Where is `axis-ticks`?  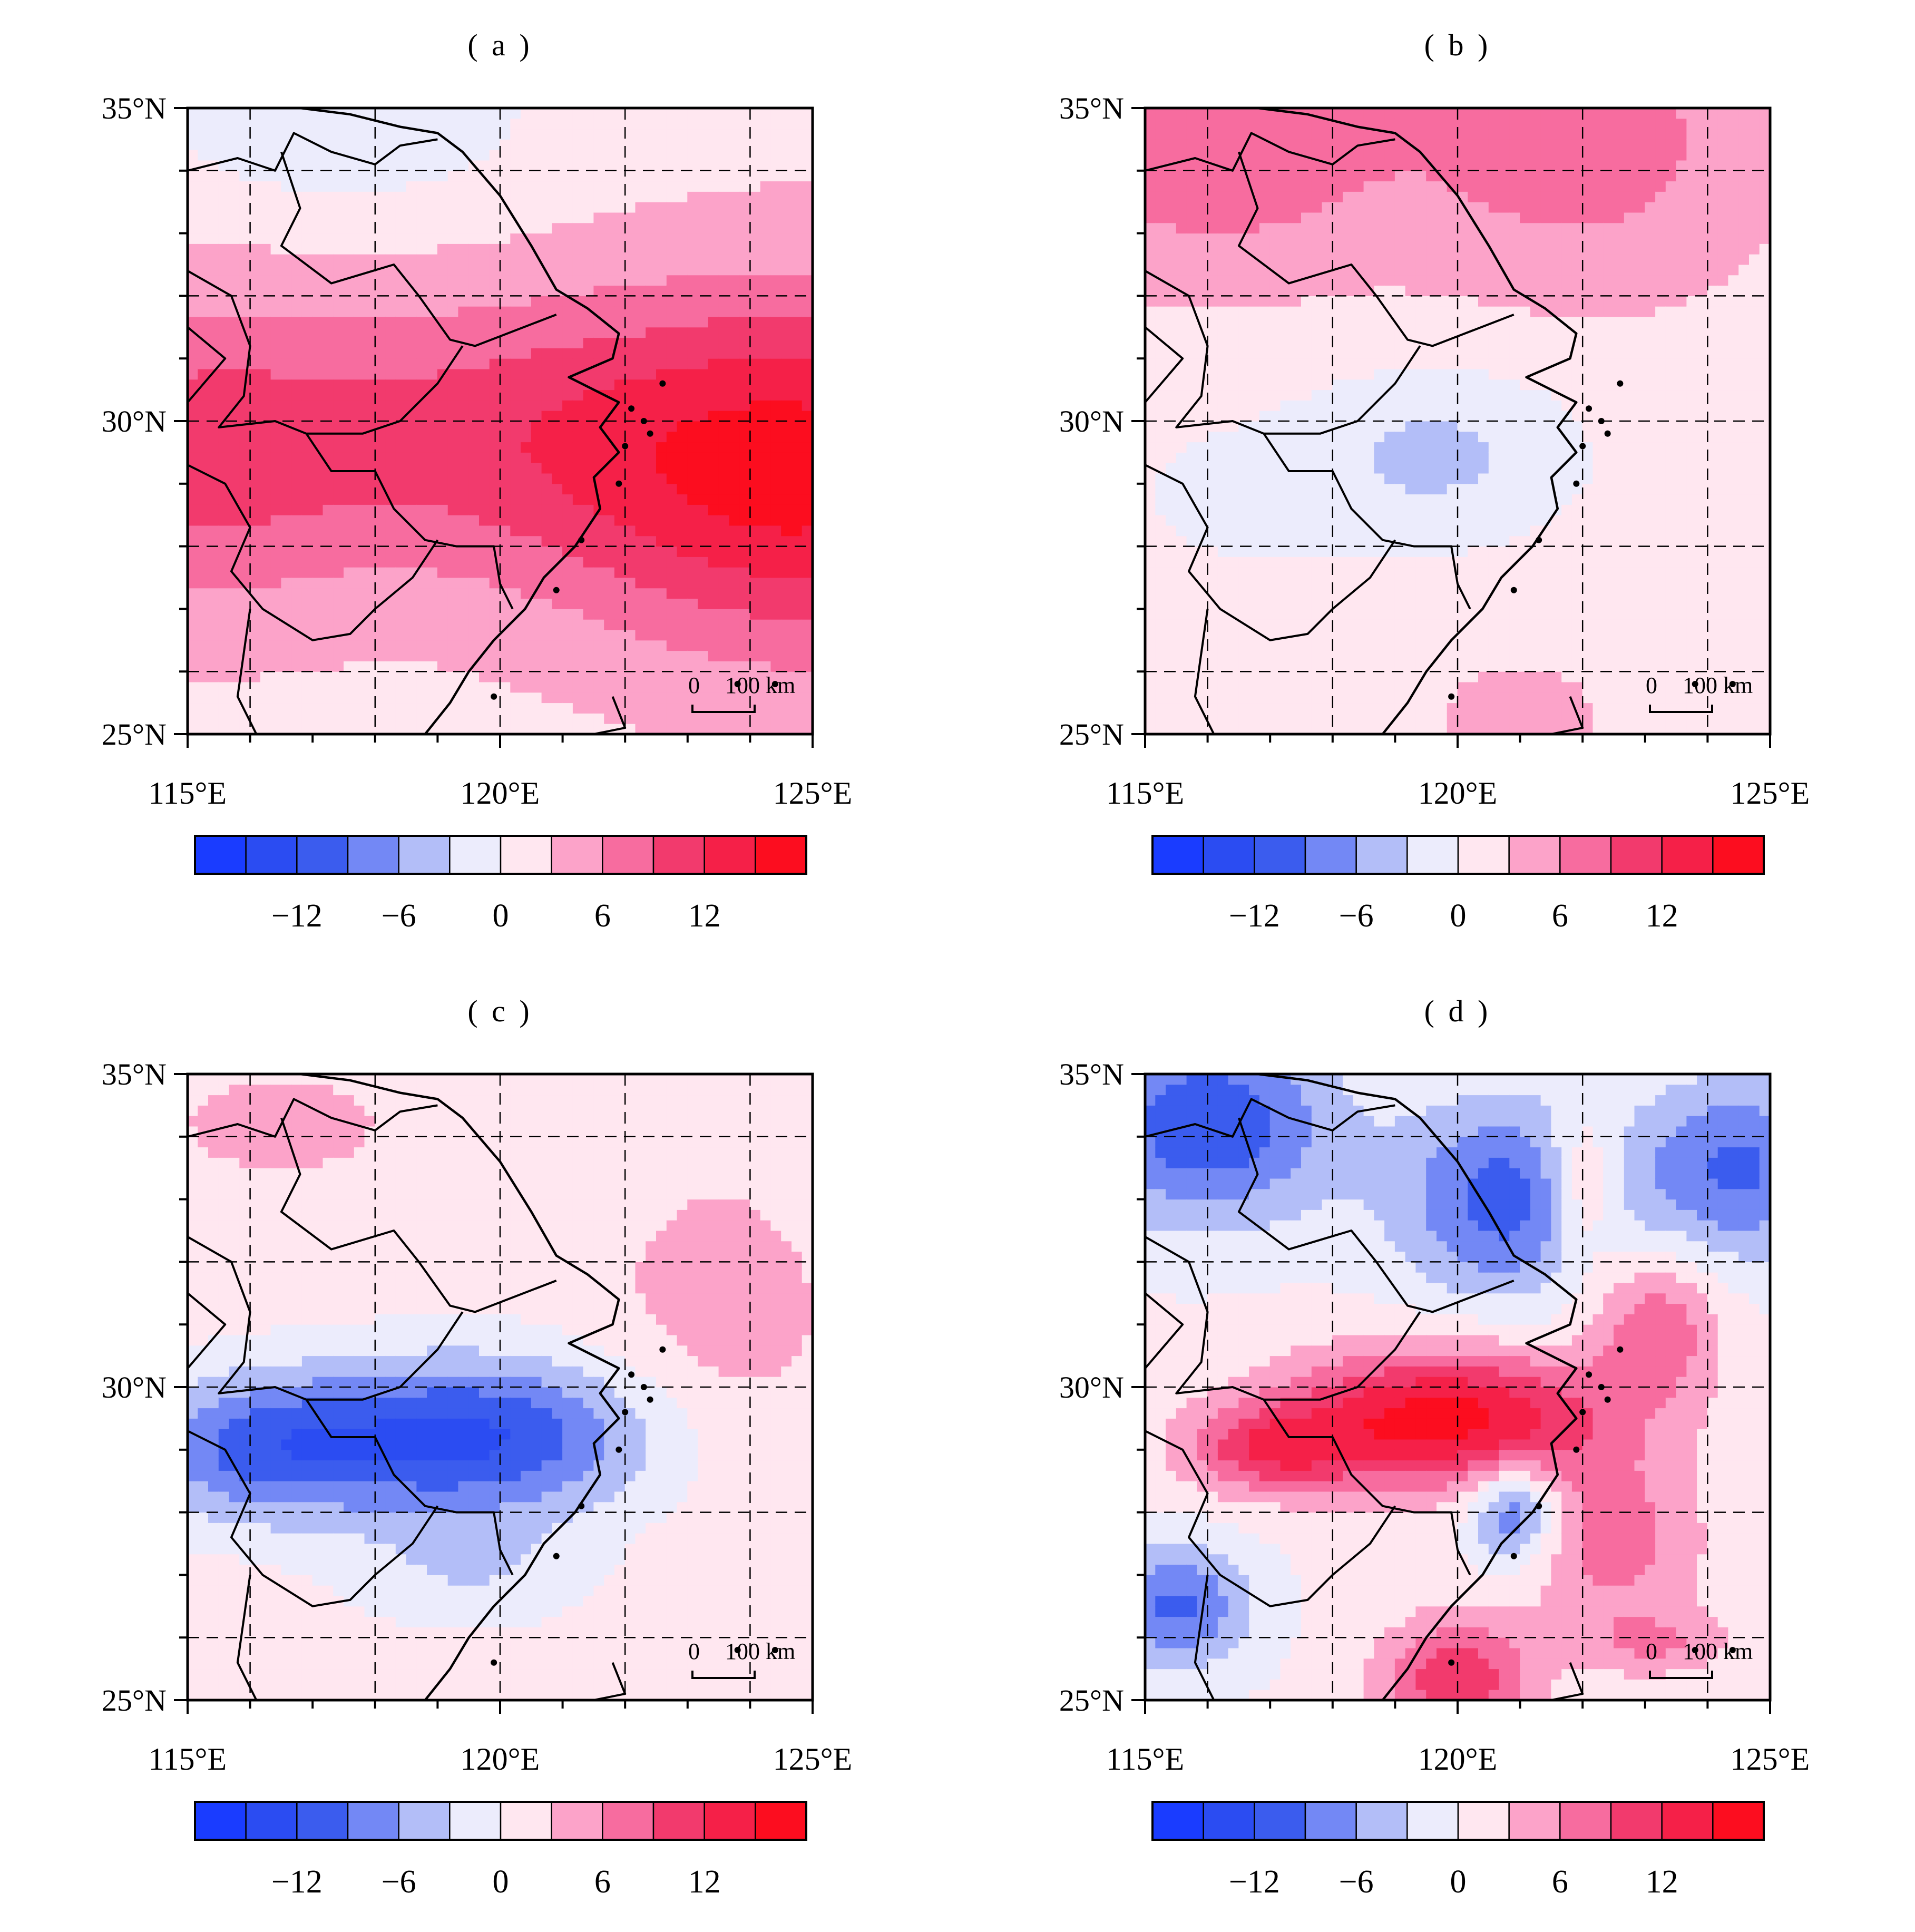
axis-ticks is located at coordinates (494, 1393).